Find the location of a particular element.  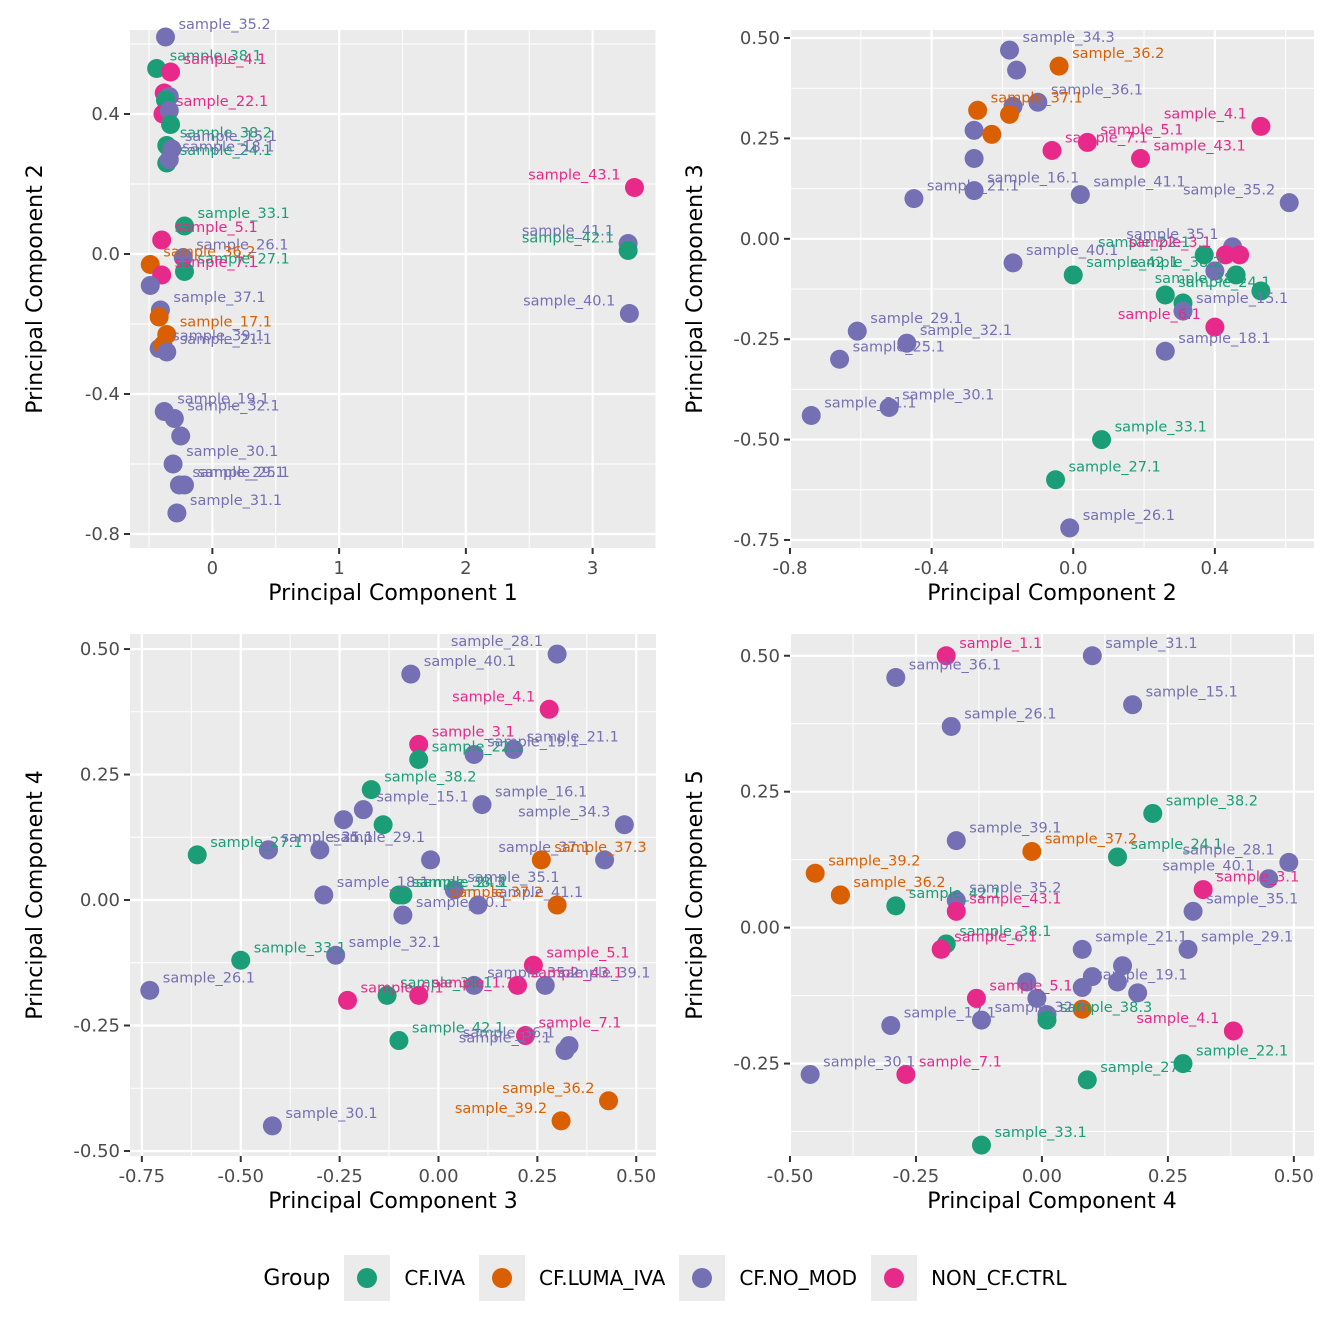

data-point-label: sample_36.1 is located at coordinates (1097, 90).